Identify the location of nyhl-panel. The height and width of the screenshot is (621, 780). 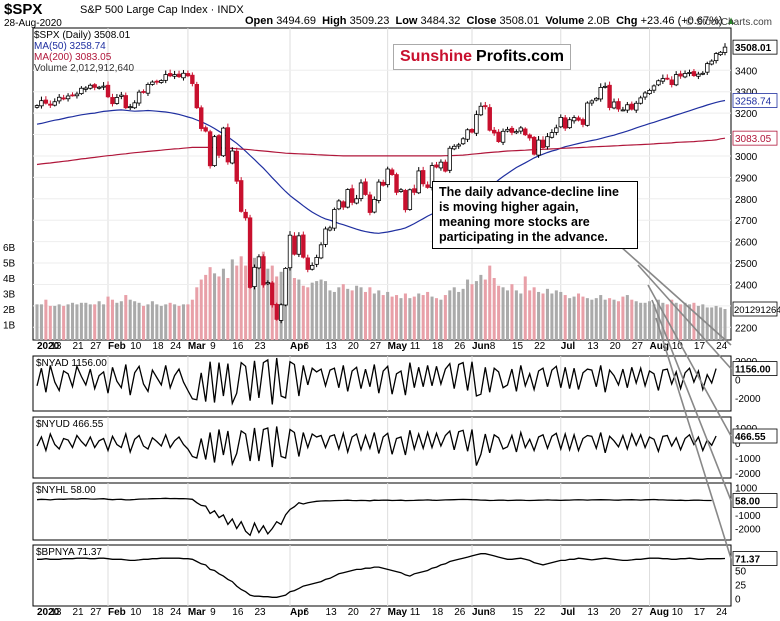
(382, 511).